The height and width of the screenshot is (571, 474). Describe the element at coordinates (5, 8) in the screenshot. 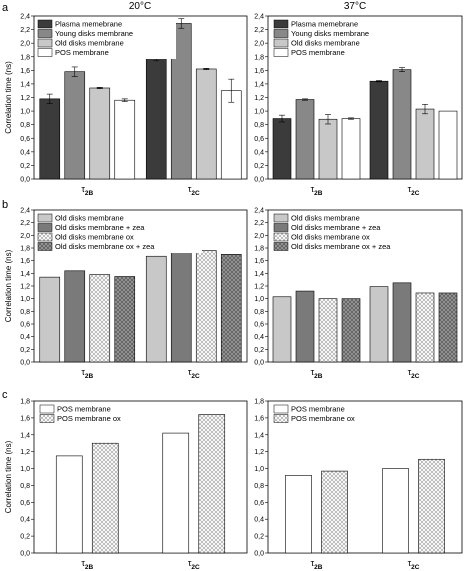

I see `panel-letter-a: a` at that location.